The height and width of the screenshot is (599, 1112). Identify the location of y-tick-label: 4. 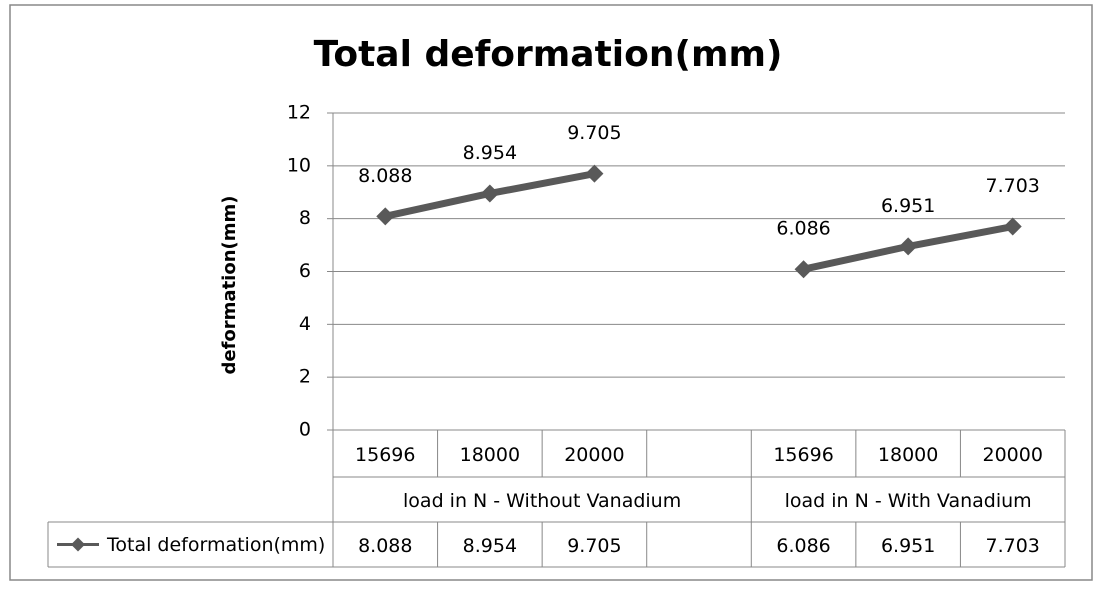
(305, 324).